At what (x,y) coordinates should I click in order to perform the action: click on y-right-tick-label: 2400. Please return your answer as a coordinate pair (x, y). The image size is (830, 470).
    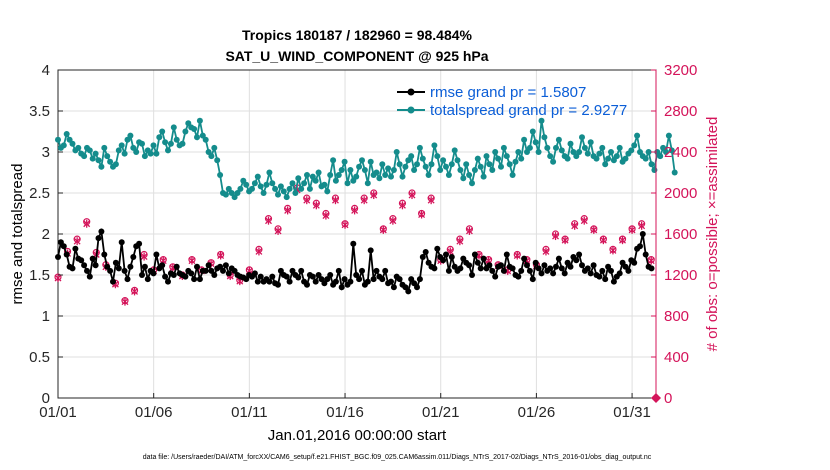
    Looking at the image, I should click on (680, 152).